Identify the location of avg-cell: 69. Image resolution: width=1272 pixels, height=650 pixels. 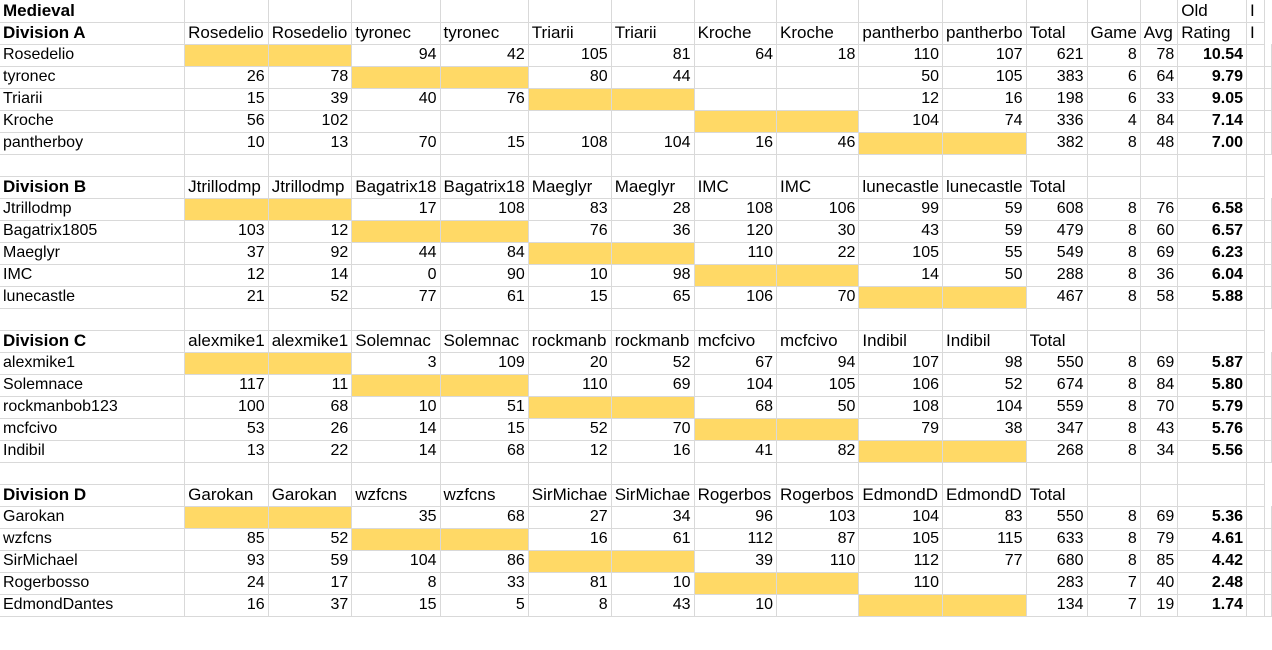
(1159, 363).